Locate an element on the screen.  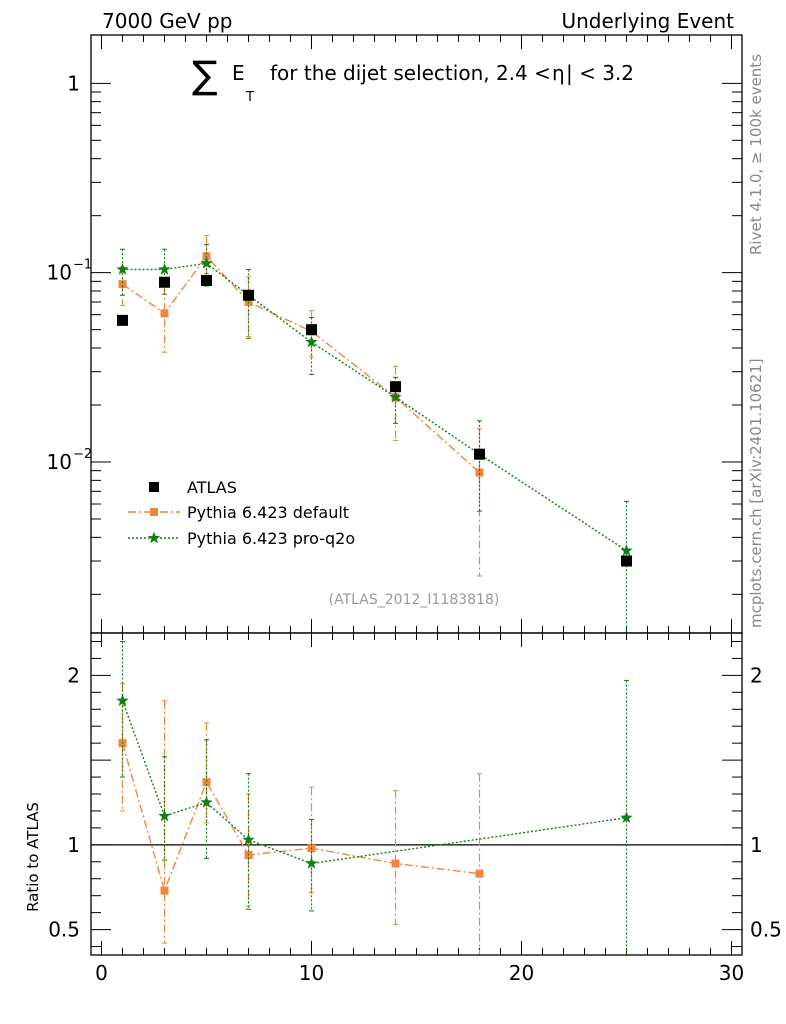
y-tick-label-right: 0.5 is located at coordinates (766, 930).